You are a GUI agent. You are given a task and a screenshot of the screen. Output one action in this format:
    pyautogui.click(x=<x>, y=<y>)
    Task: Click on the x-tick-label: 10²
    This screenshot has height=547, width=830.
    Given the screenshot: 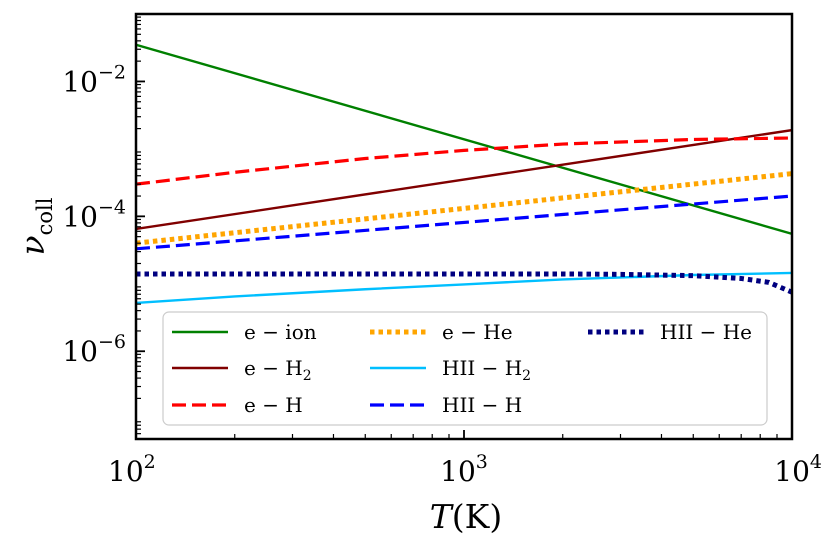 What is the action you would take?
    pyautogui.click(x=132, y=469)
    